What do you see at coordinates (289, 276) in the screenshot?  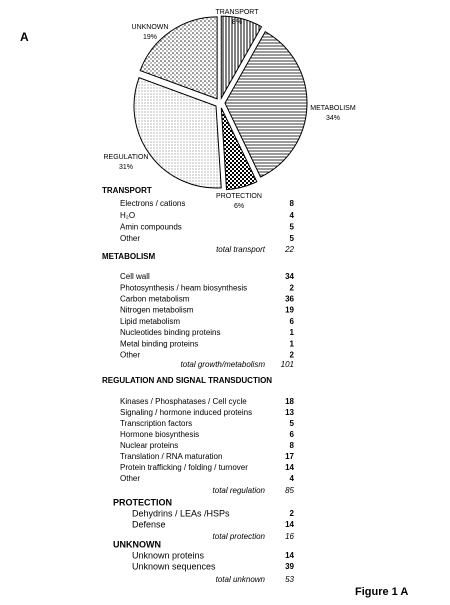 I see `item-count: 34` at bounding box center [289, 276].